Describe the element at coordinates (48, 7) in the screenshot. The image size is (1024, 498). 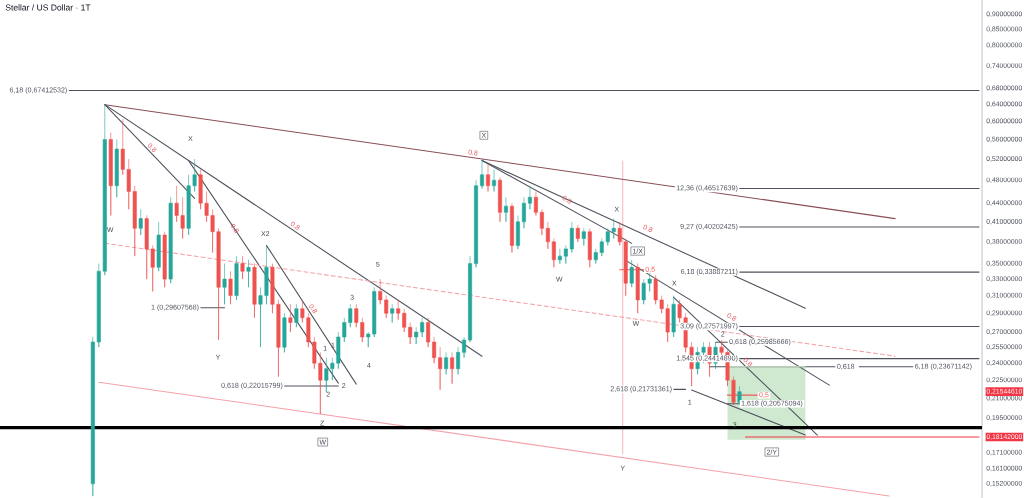
I see `chart-title: Stellar / US Dollar · 1T` at that location.